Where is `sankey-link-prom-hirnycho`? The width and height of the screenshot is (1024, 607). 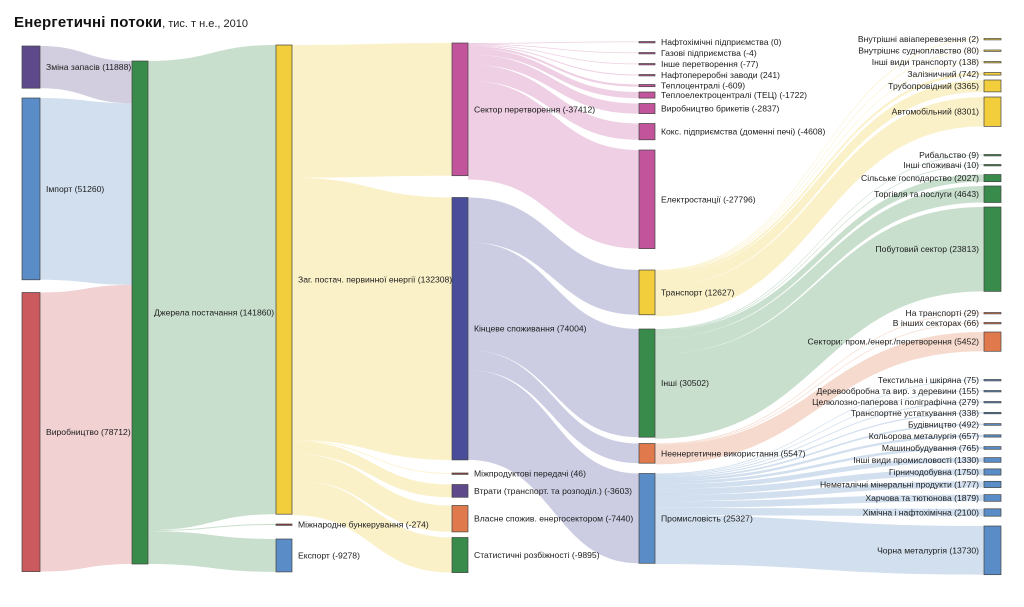 sankey-link-prom-hirnycho is located at coordinates (819, 481).